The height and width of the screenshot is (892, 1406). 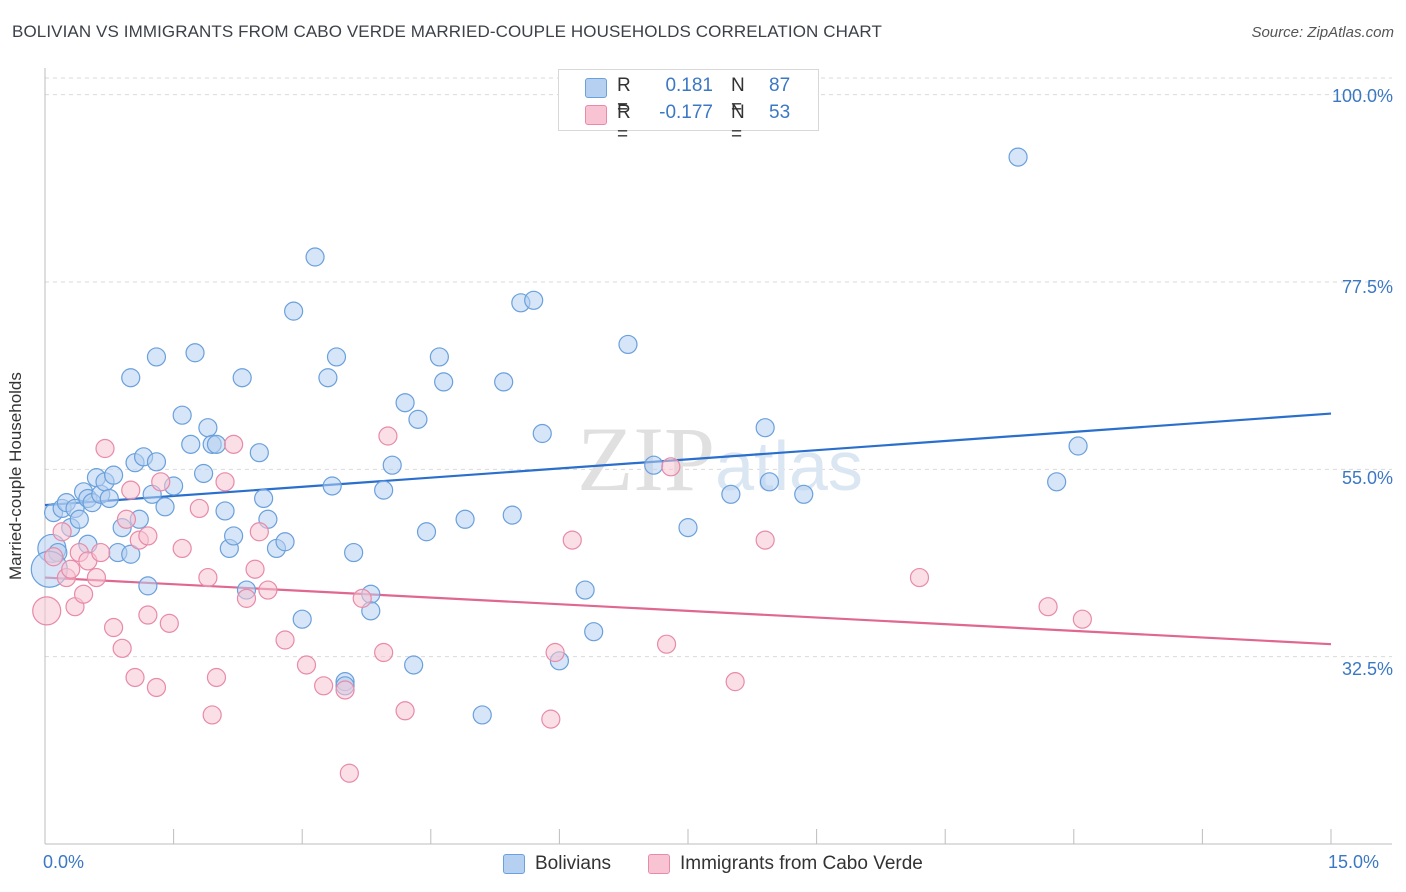 What do you see at coordinates (720, 459) in the screenshot?
I see `watermark: ZIPatlas` at bounding box center [720, 459].